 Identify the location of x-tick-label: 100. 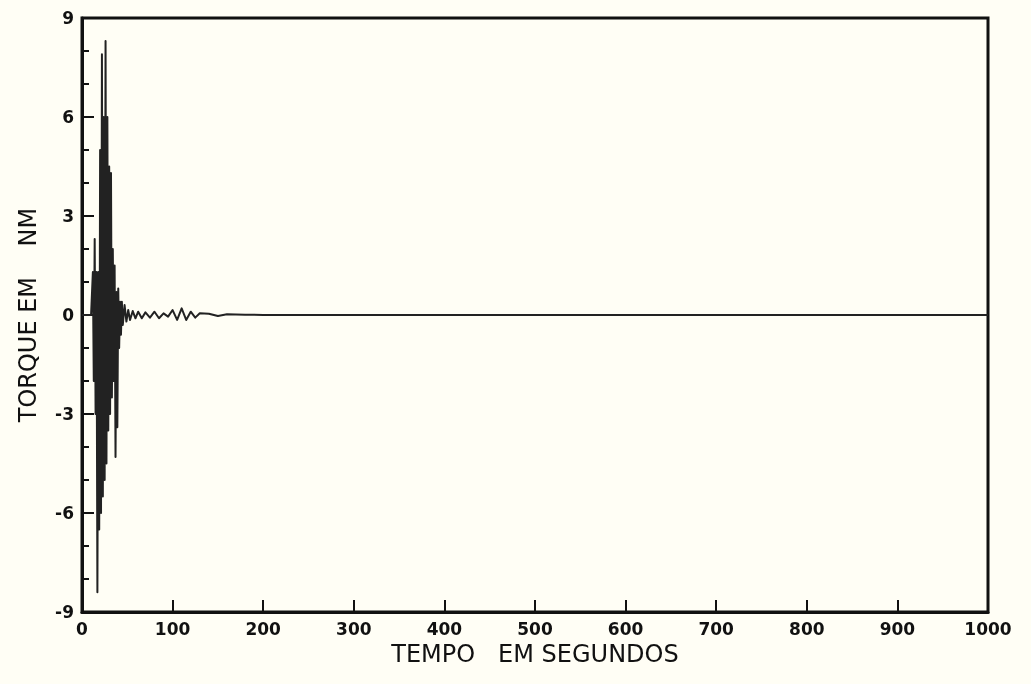
(172, 628).